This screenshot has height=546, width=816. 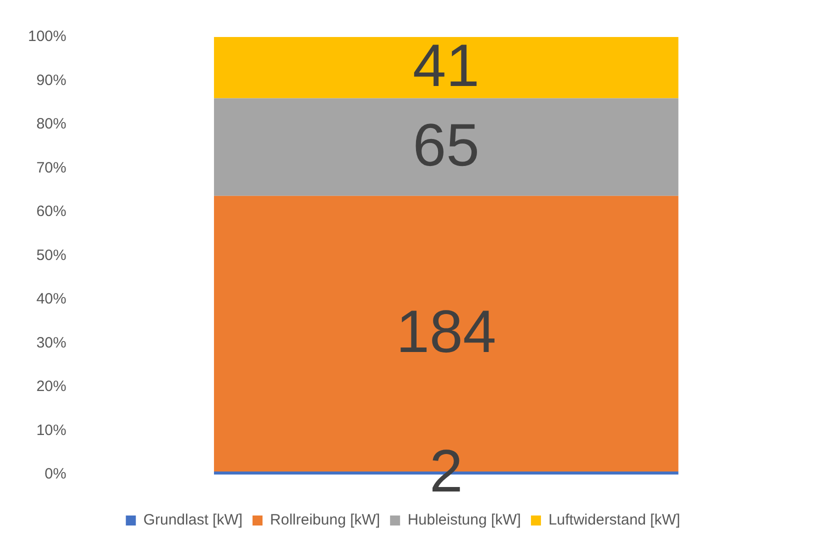 What do you see at coordinates (55, 474) in the screenshot?
I see `y-tick-label: 0%` at bounding box center [55, 474].